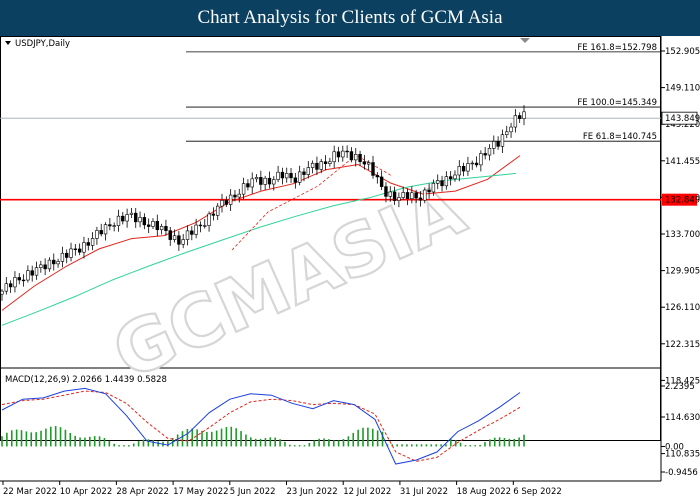 The image size is (700, 500). I want to click on time-tick-label: 28 Apr 2022, so click(142, 492).